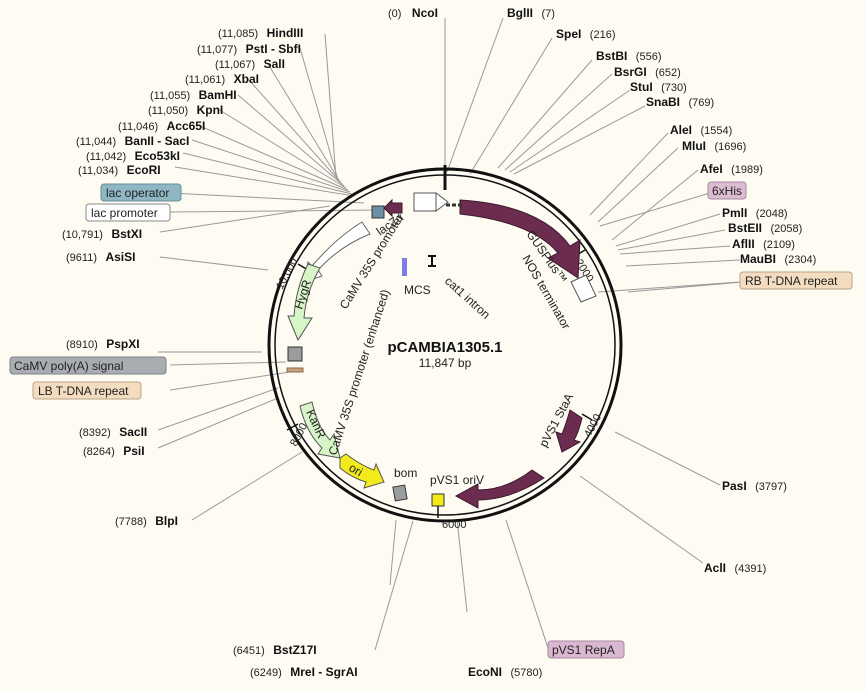 Image resolution: width=865 pixels, height=692 pixels. I want to click on site-bstz17i: (6451) BstZ17I, so click(275, 649).